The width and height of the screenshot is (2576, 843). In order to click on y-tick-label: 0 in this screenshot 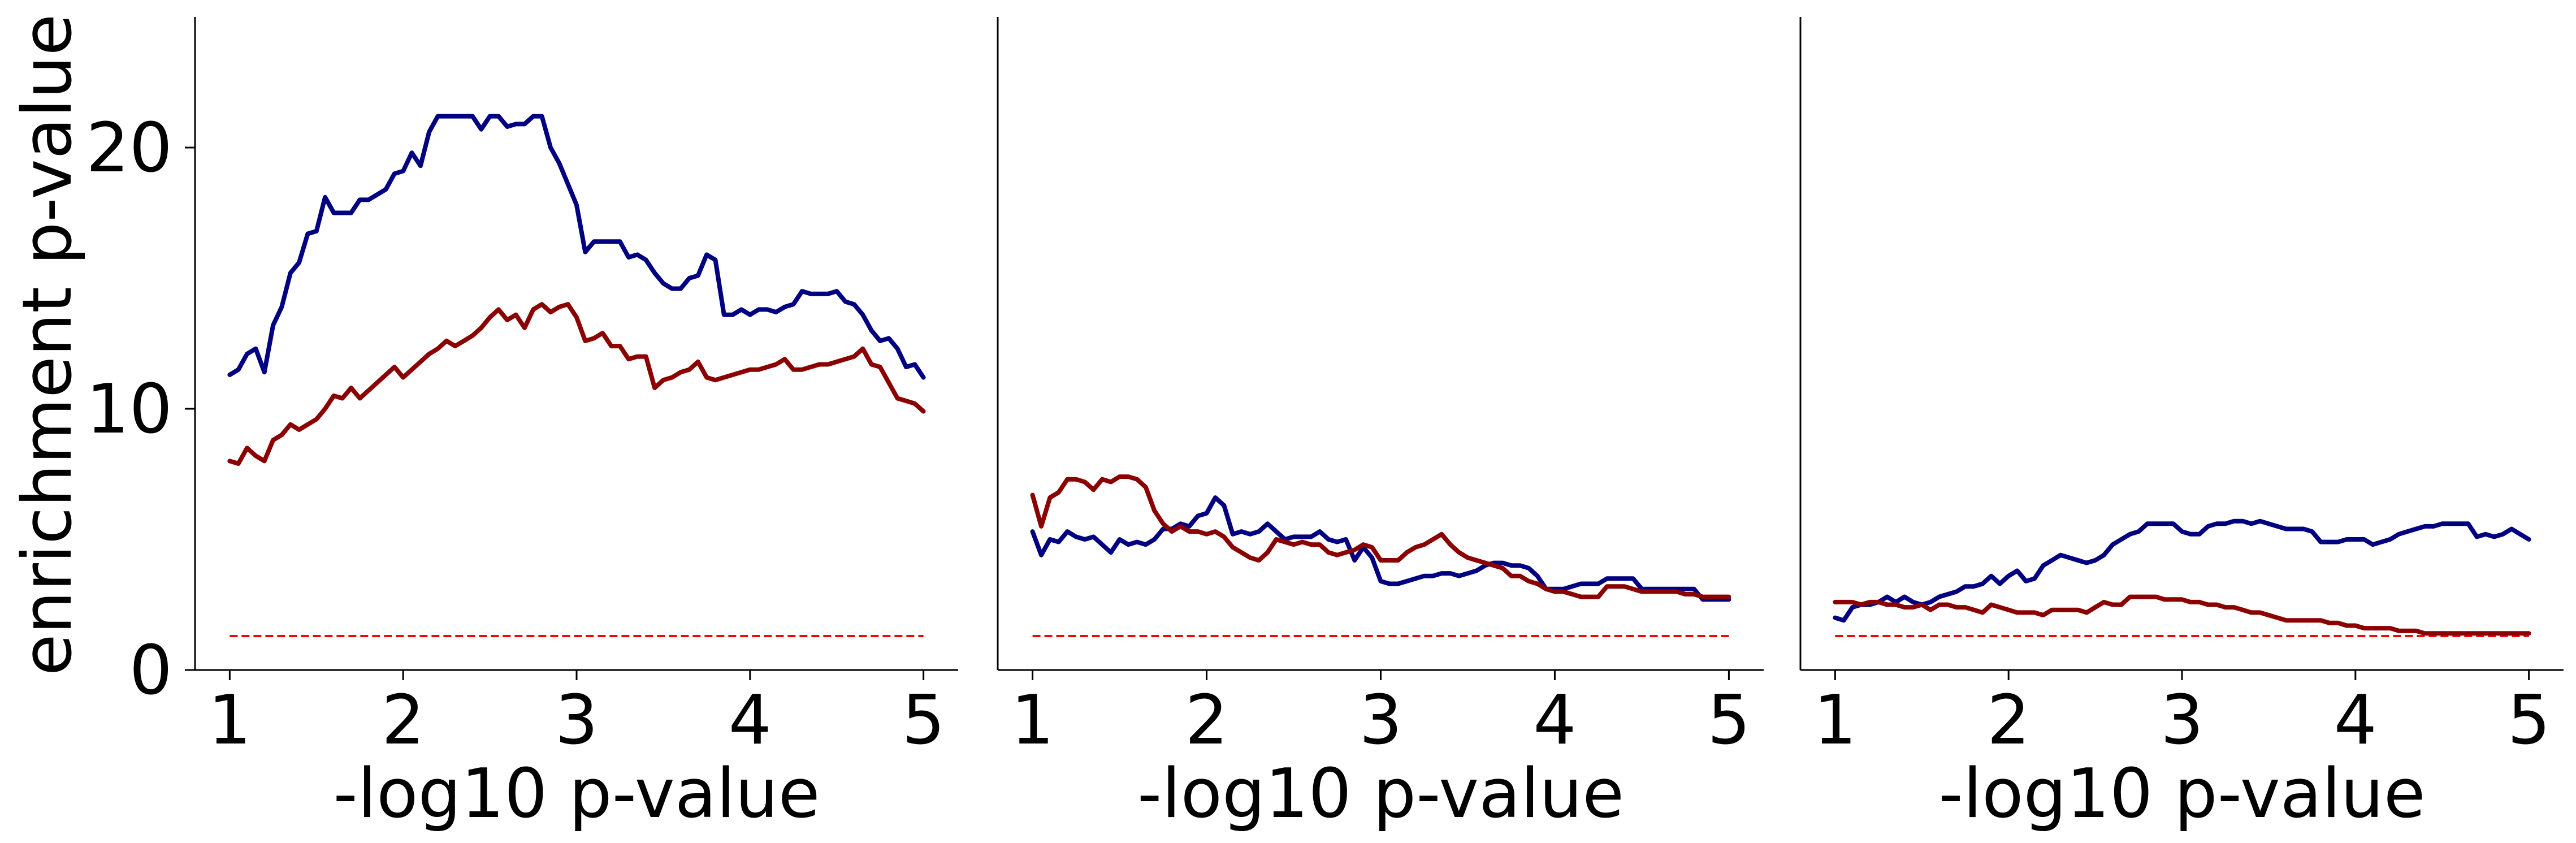, I will do `click(150, 671)`.